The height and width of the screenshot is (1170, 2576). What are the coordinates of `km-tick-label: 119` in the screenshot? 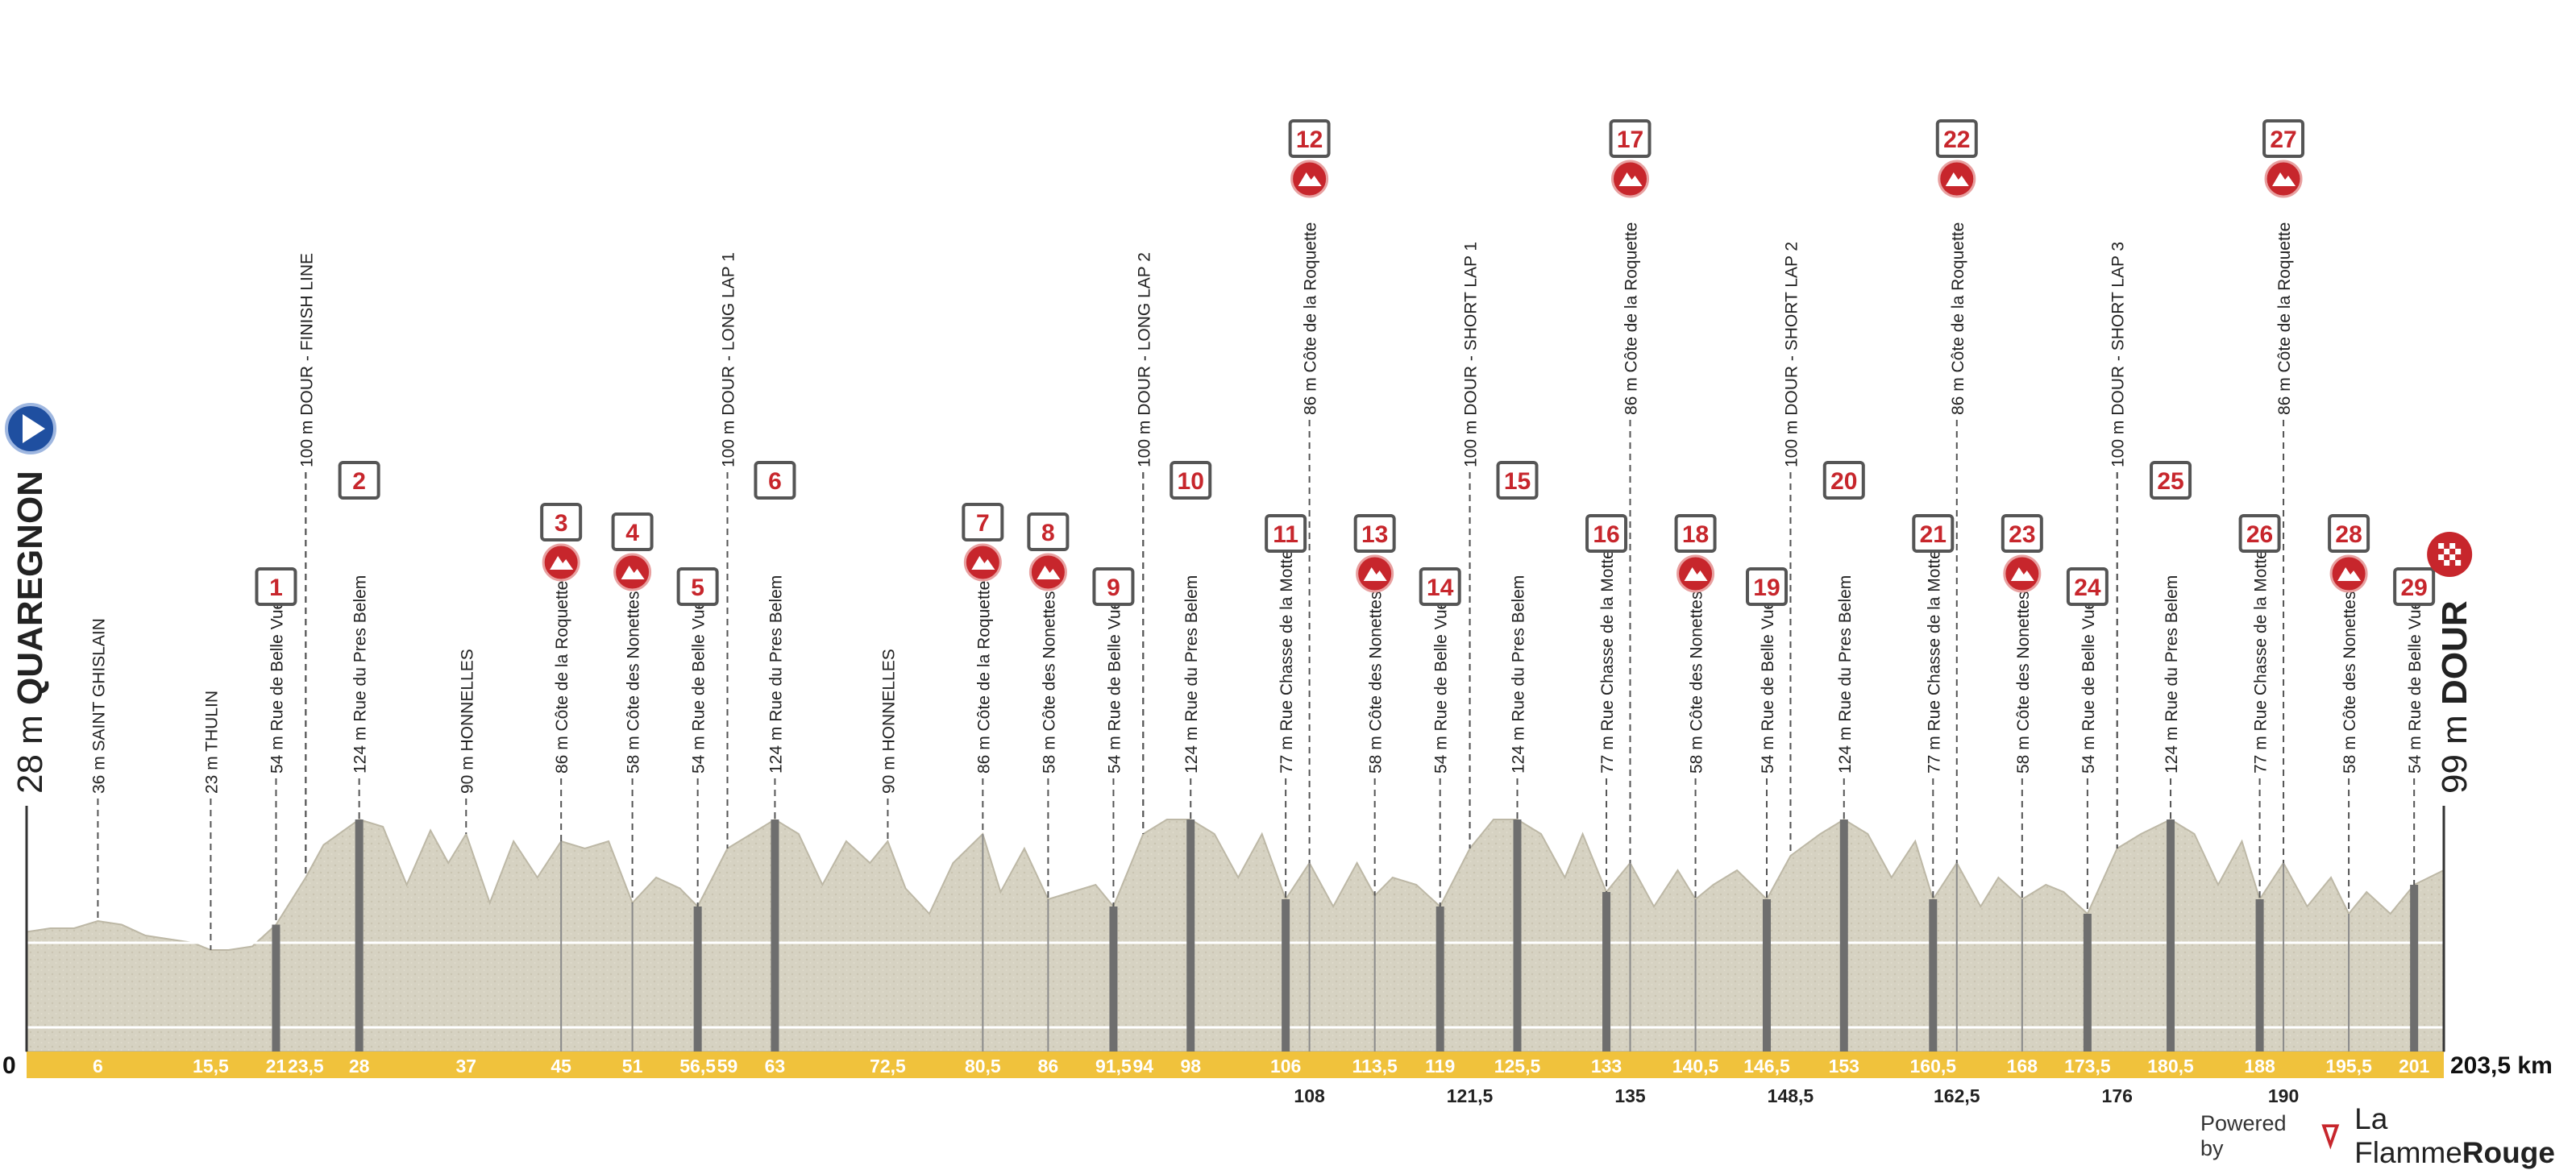 It's located at (1440, 1066).